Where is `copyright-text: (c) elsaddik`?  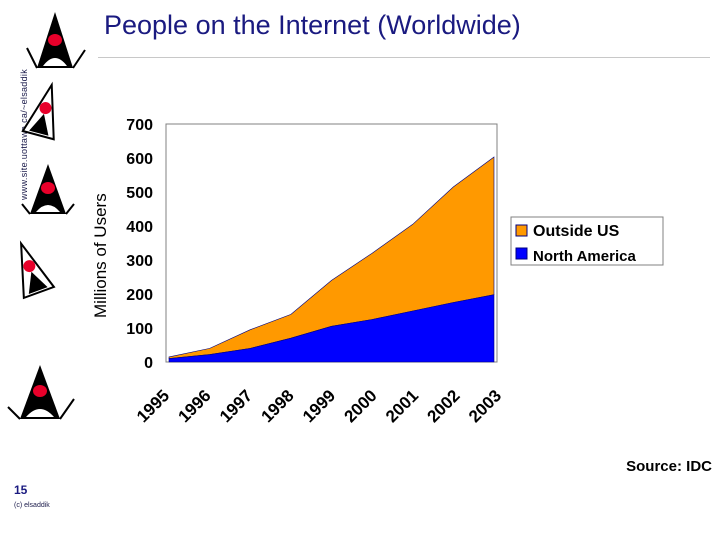
copyright-text: (c) elsaddik is located at coordinates (32, 505).